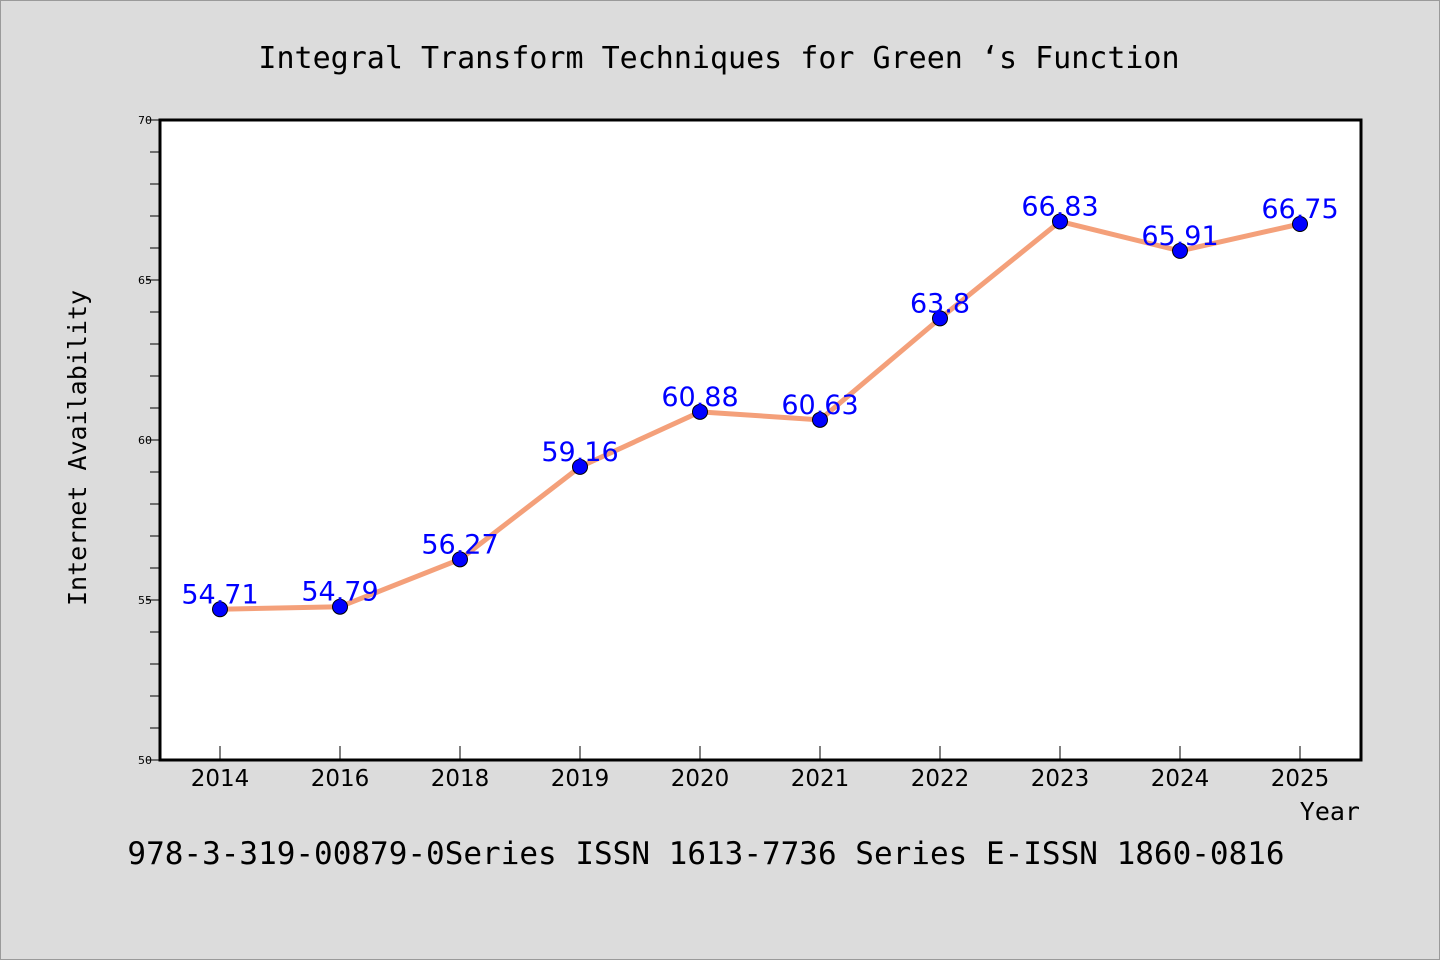  I want to click on y-axis: 50 55 60 65 70, so click(149, 440).